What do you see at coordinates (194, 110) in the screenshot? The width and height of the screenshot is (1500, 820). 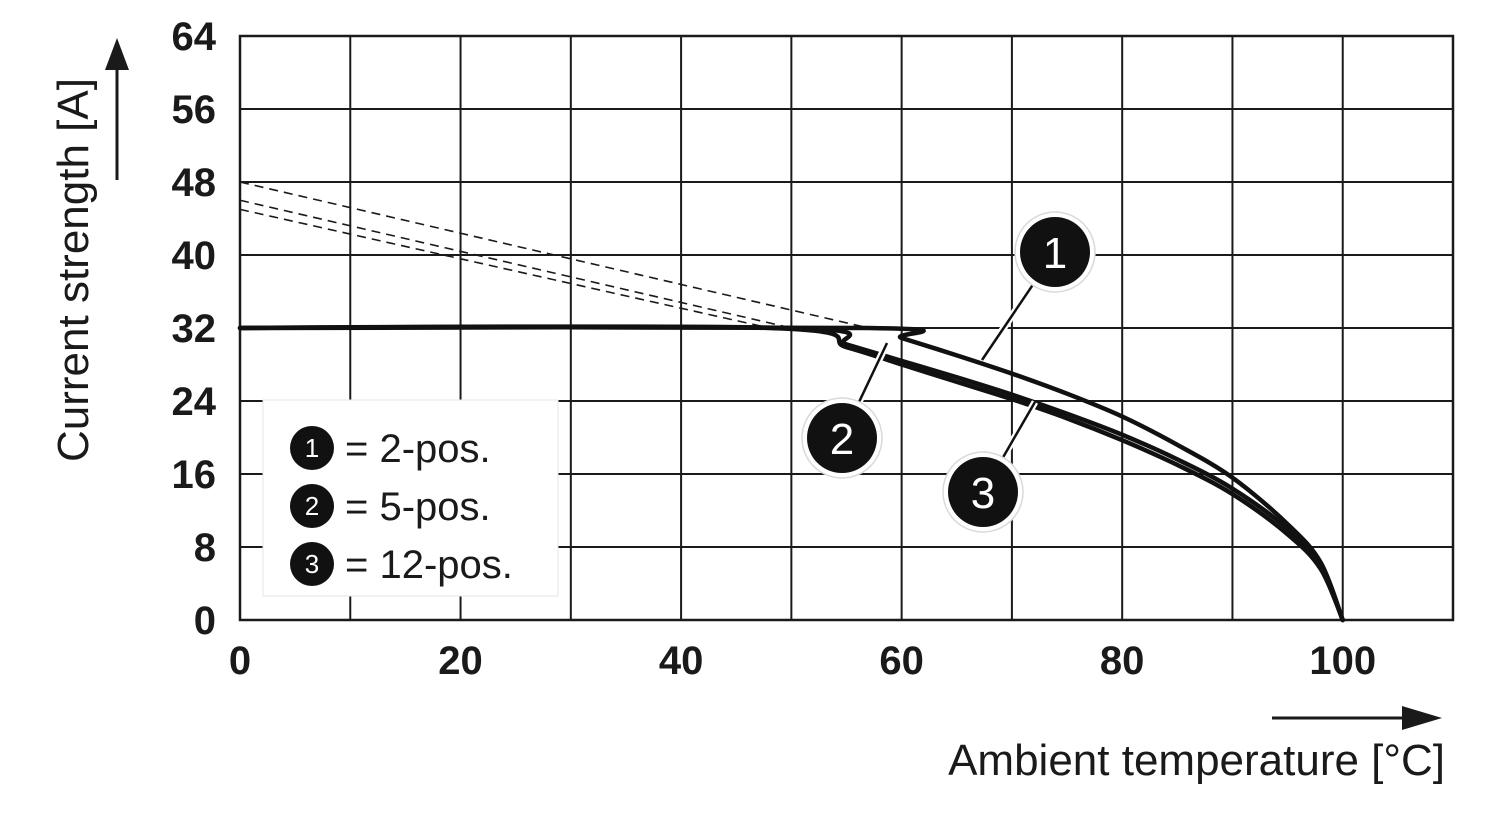 I see `y-tick-label: 56` at bounding box center [194, 110].